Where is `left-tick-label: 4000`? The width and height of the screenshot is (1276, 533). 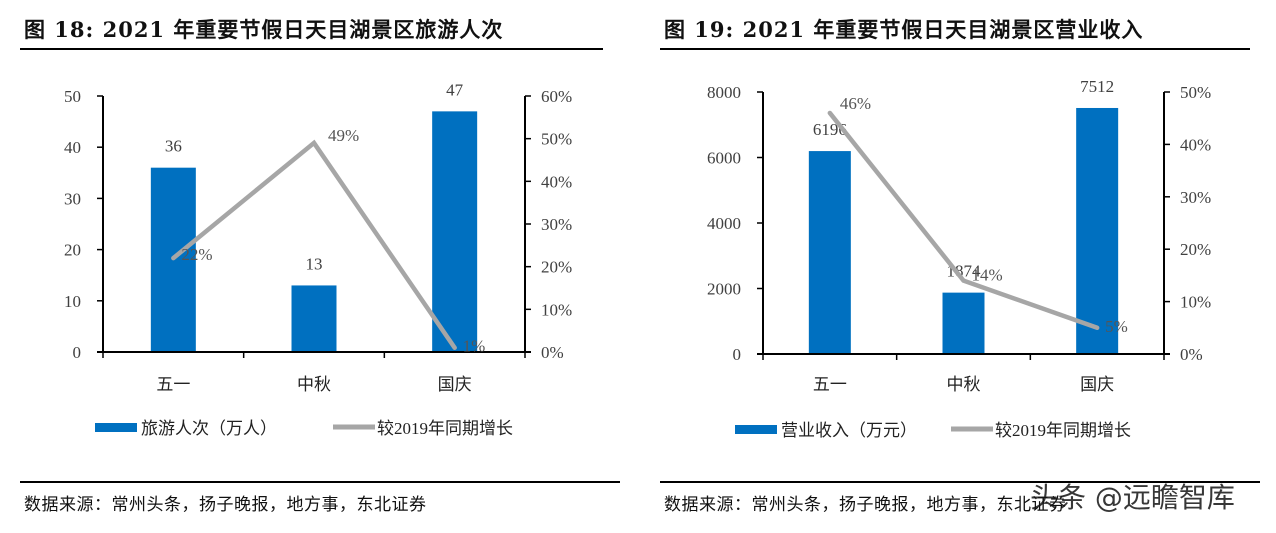 left-tick-label: 4000 is located at coordinates (724, 223).